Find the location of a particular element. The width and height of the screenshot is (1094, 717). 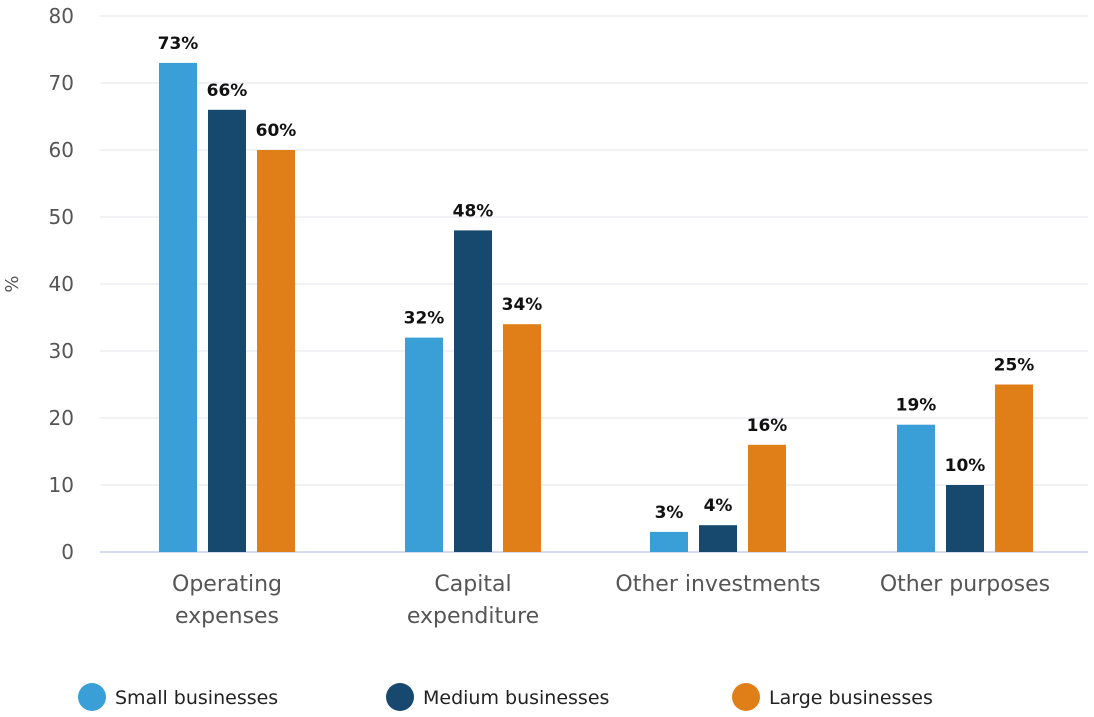

data-label: 25% is located at coordinates (1014, 366).